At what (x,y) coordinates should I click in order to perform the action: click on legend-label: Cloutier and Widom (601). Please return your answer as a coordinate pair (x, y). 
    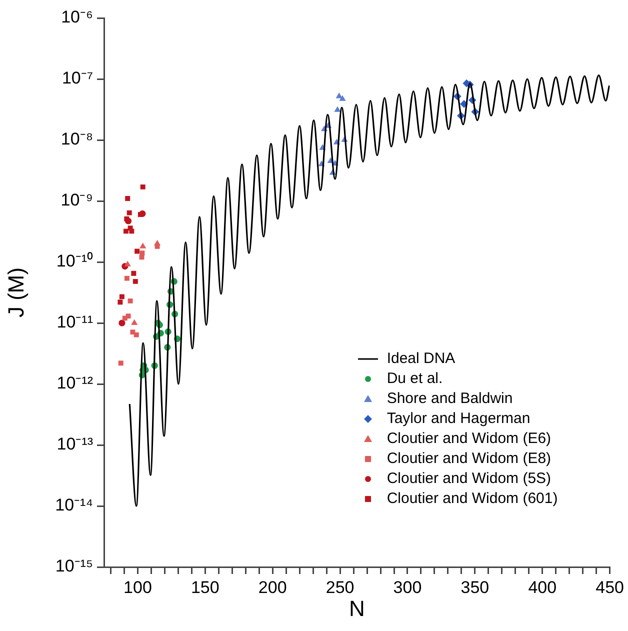
    Looking at the image, I should click on (472, 499).